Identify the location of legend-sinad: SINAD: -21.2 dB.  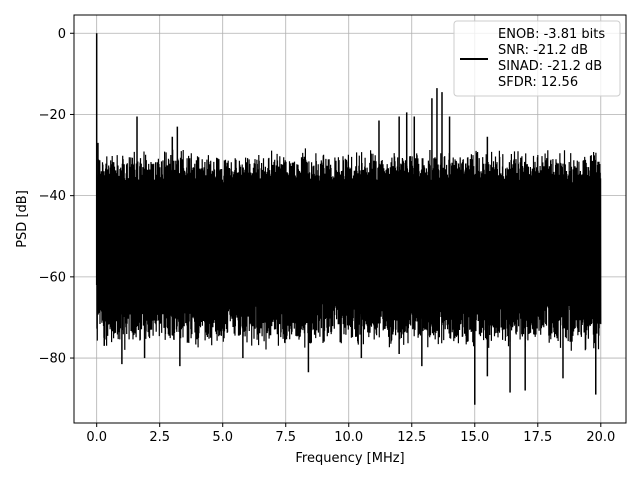
(550, 66).